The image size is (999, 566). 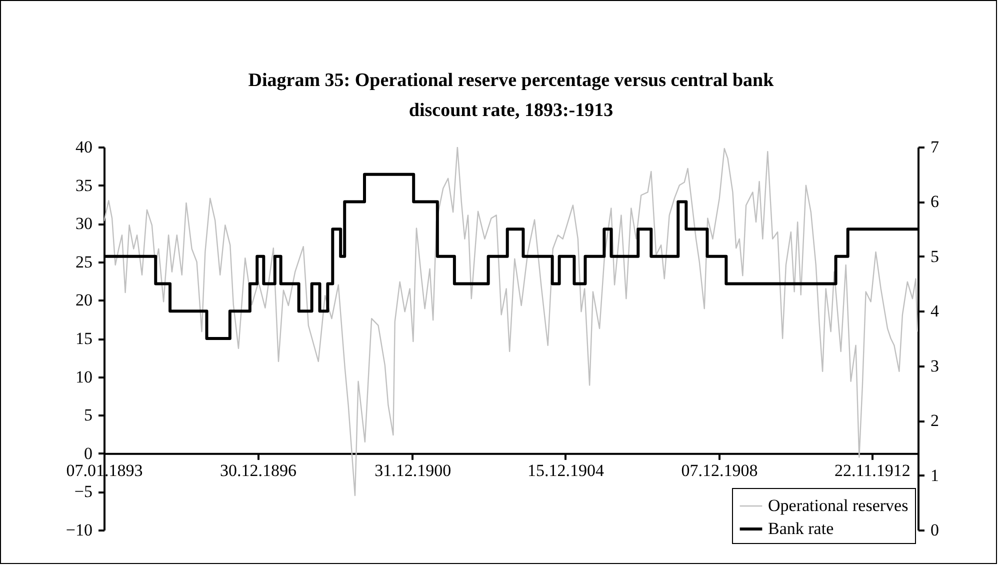 I want to click on y-tick-label: −10, so click(x=79, y=530).